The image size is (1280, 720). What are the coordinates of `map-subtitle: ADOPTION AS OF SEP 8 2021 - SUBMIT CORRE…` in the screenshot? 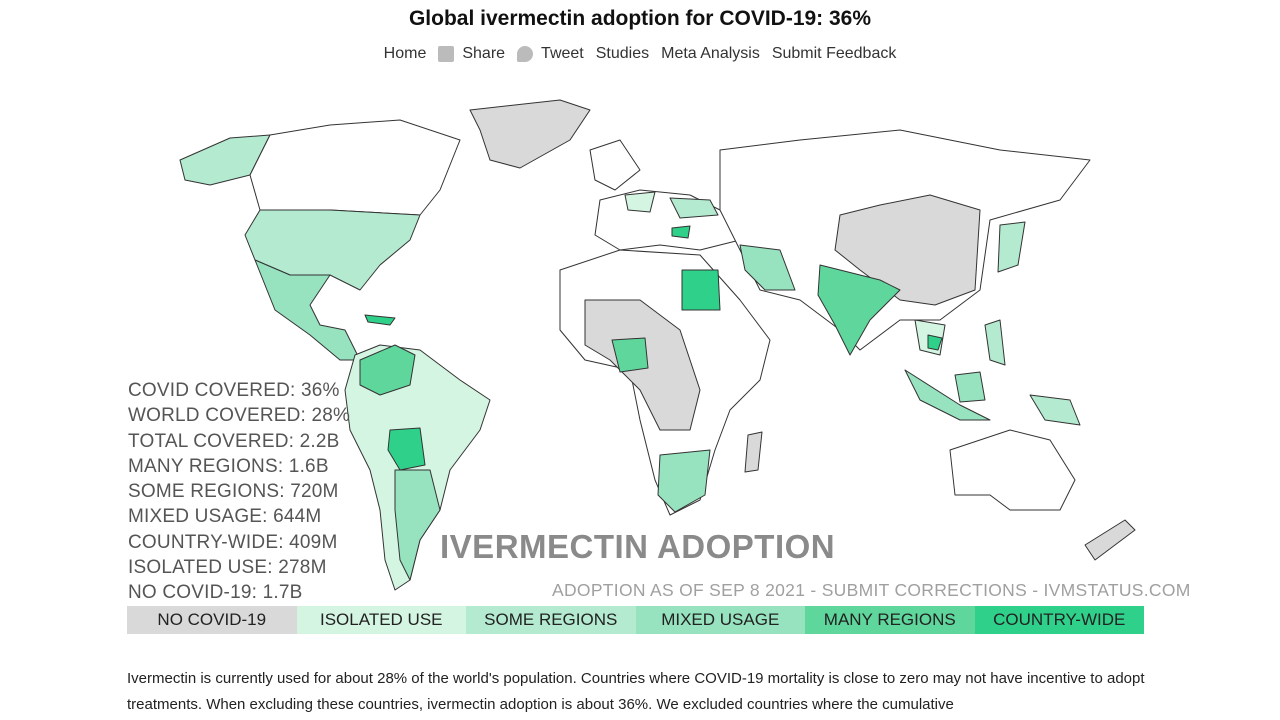 It's located at (871, 590).